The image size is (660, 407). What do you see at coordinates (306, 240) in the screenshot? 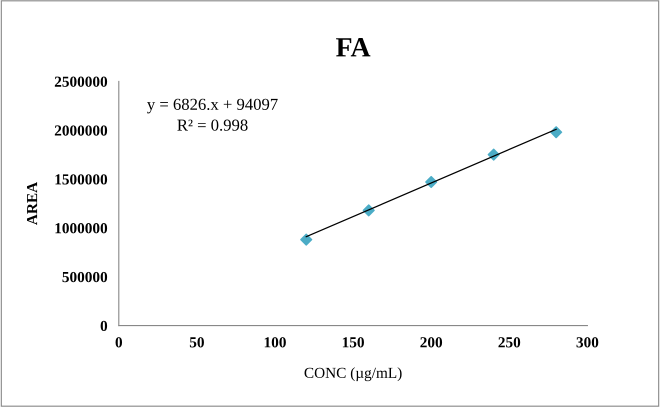
I see `point` at bounding box center [306, 240].